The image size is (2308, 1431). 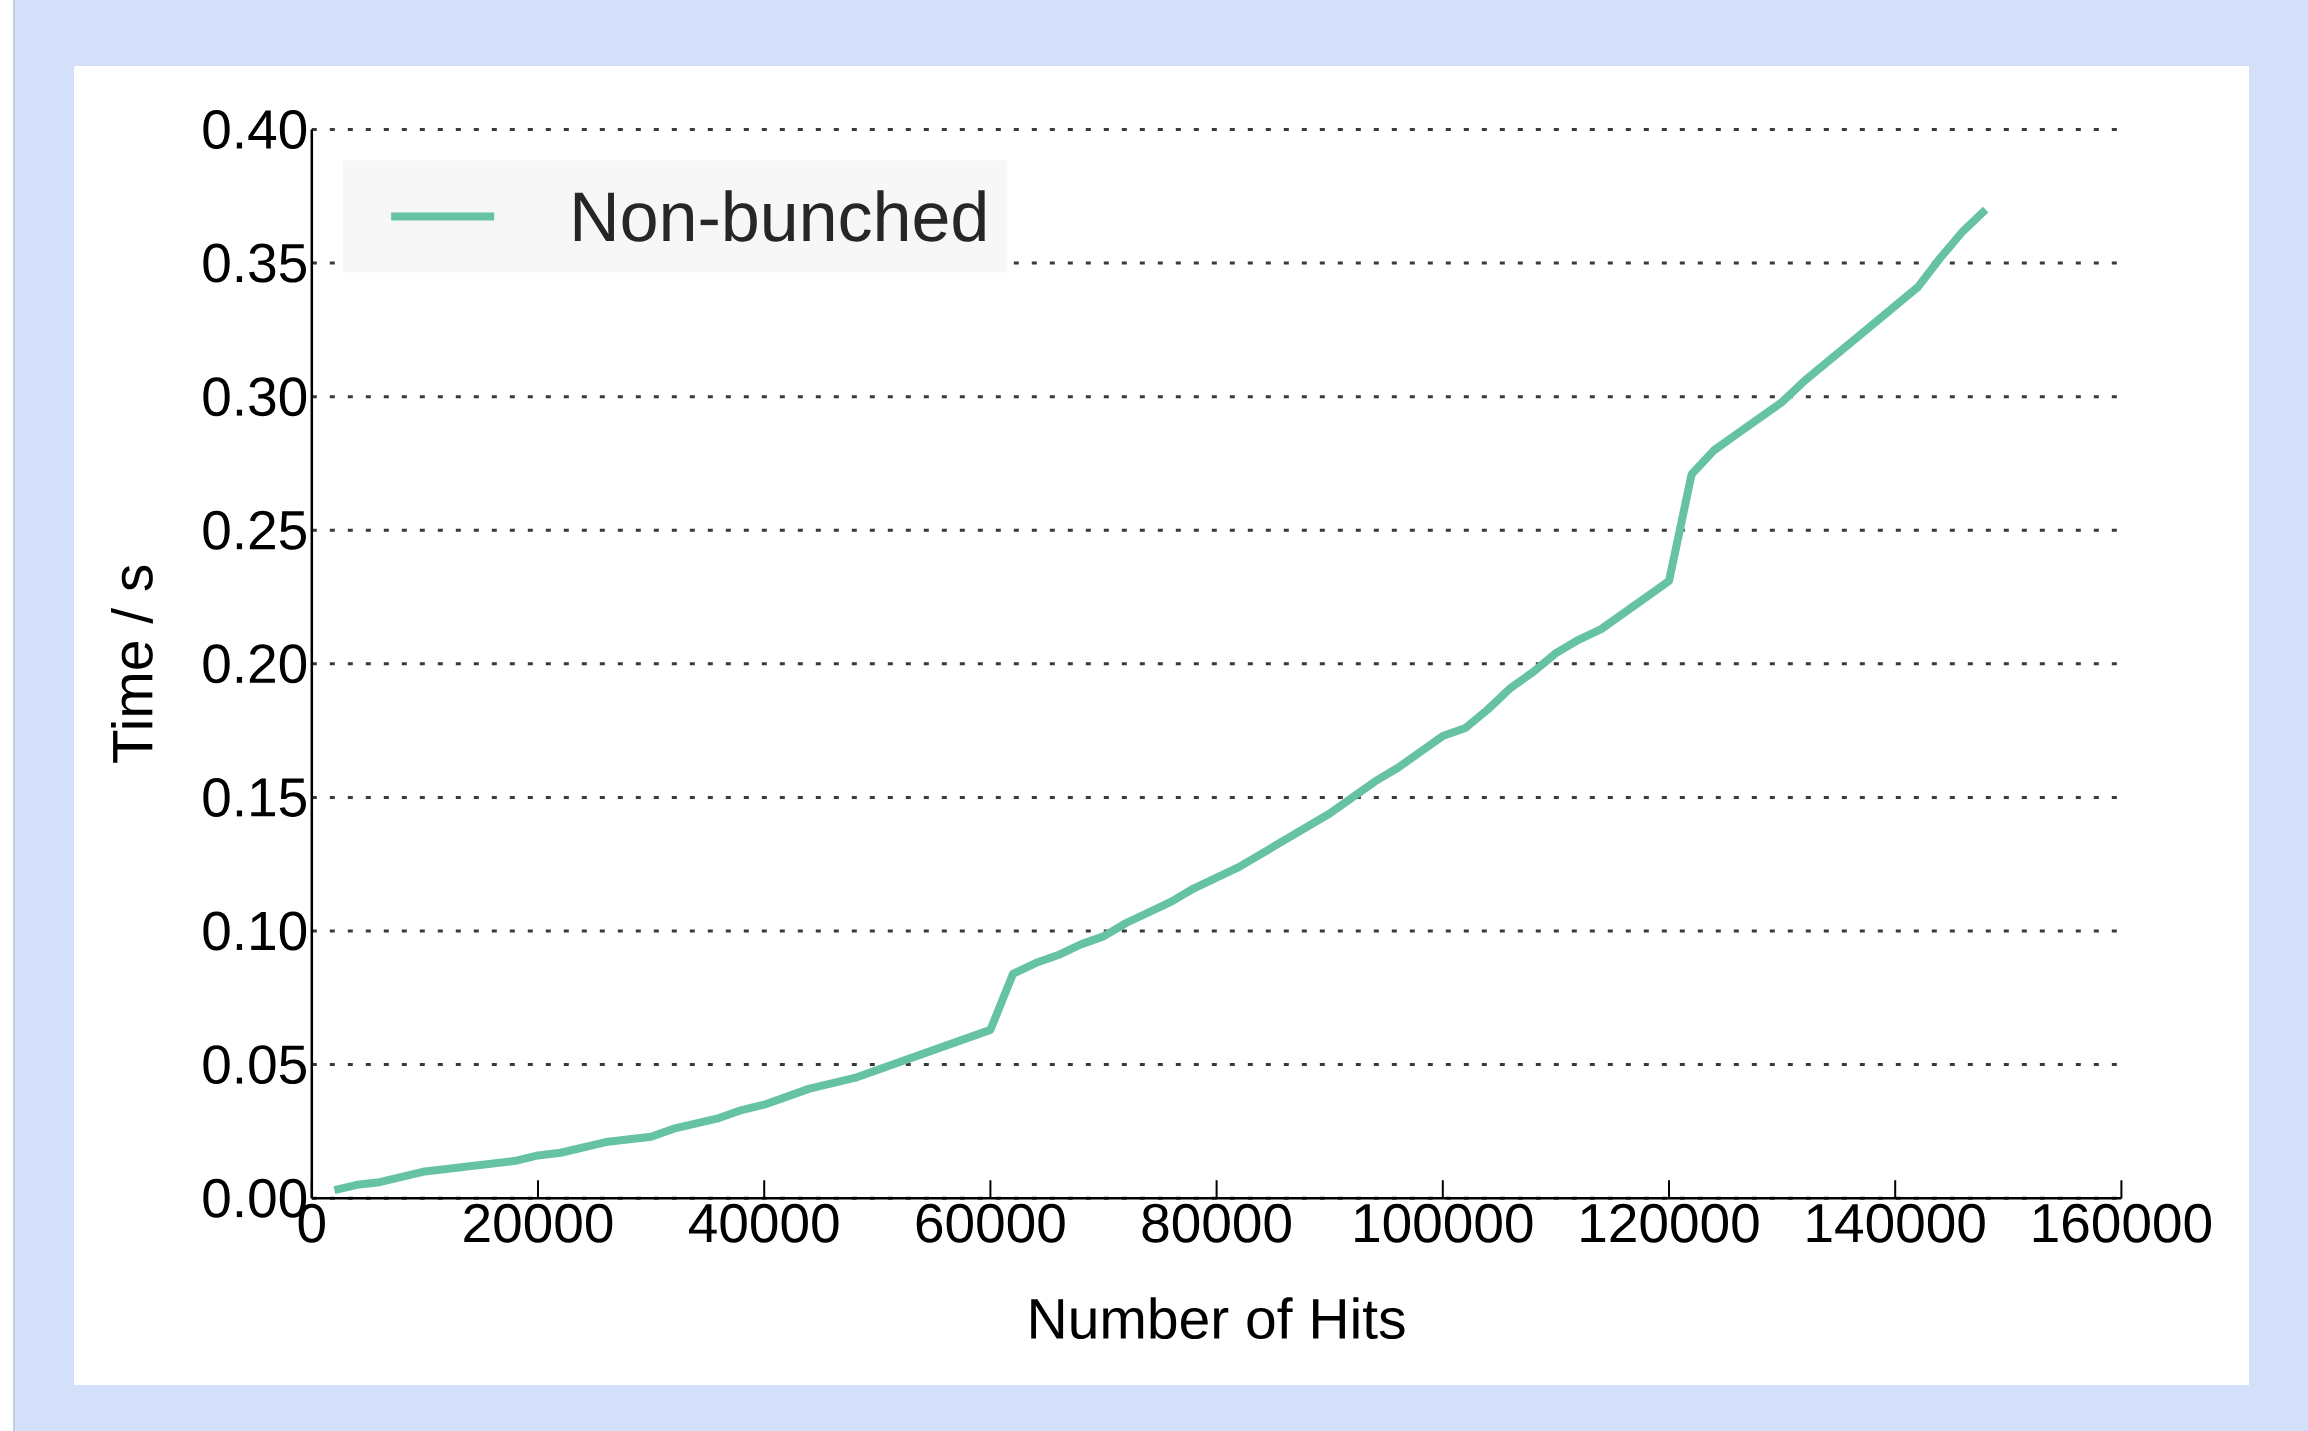 What do you see at coordinates (779, 216) in the screenshot?
I see `legend-label: Non-bunched` at bounding box center [779, 216].